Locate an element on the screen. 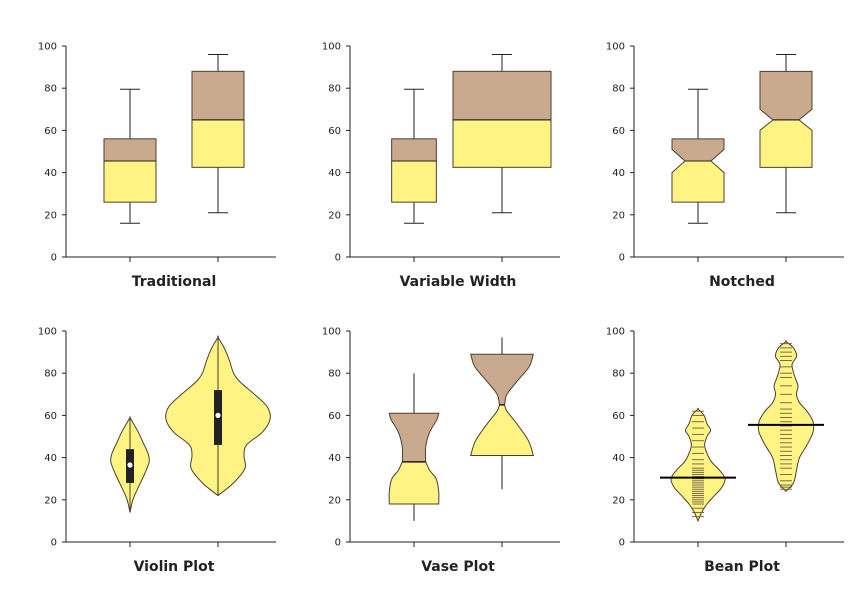 Image resolution: width=859 pixels, height=595 pixels. panel-violin-plot: 0 20 40 60 80 100 Violin Plot is located at coordinates (157, 451).